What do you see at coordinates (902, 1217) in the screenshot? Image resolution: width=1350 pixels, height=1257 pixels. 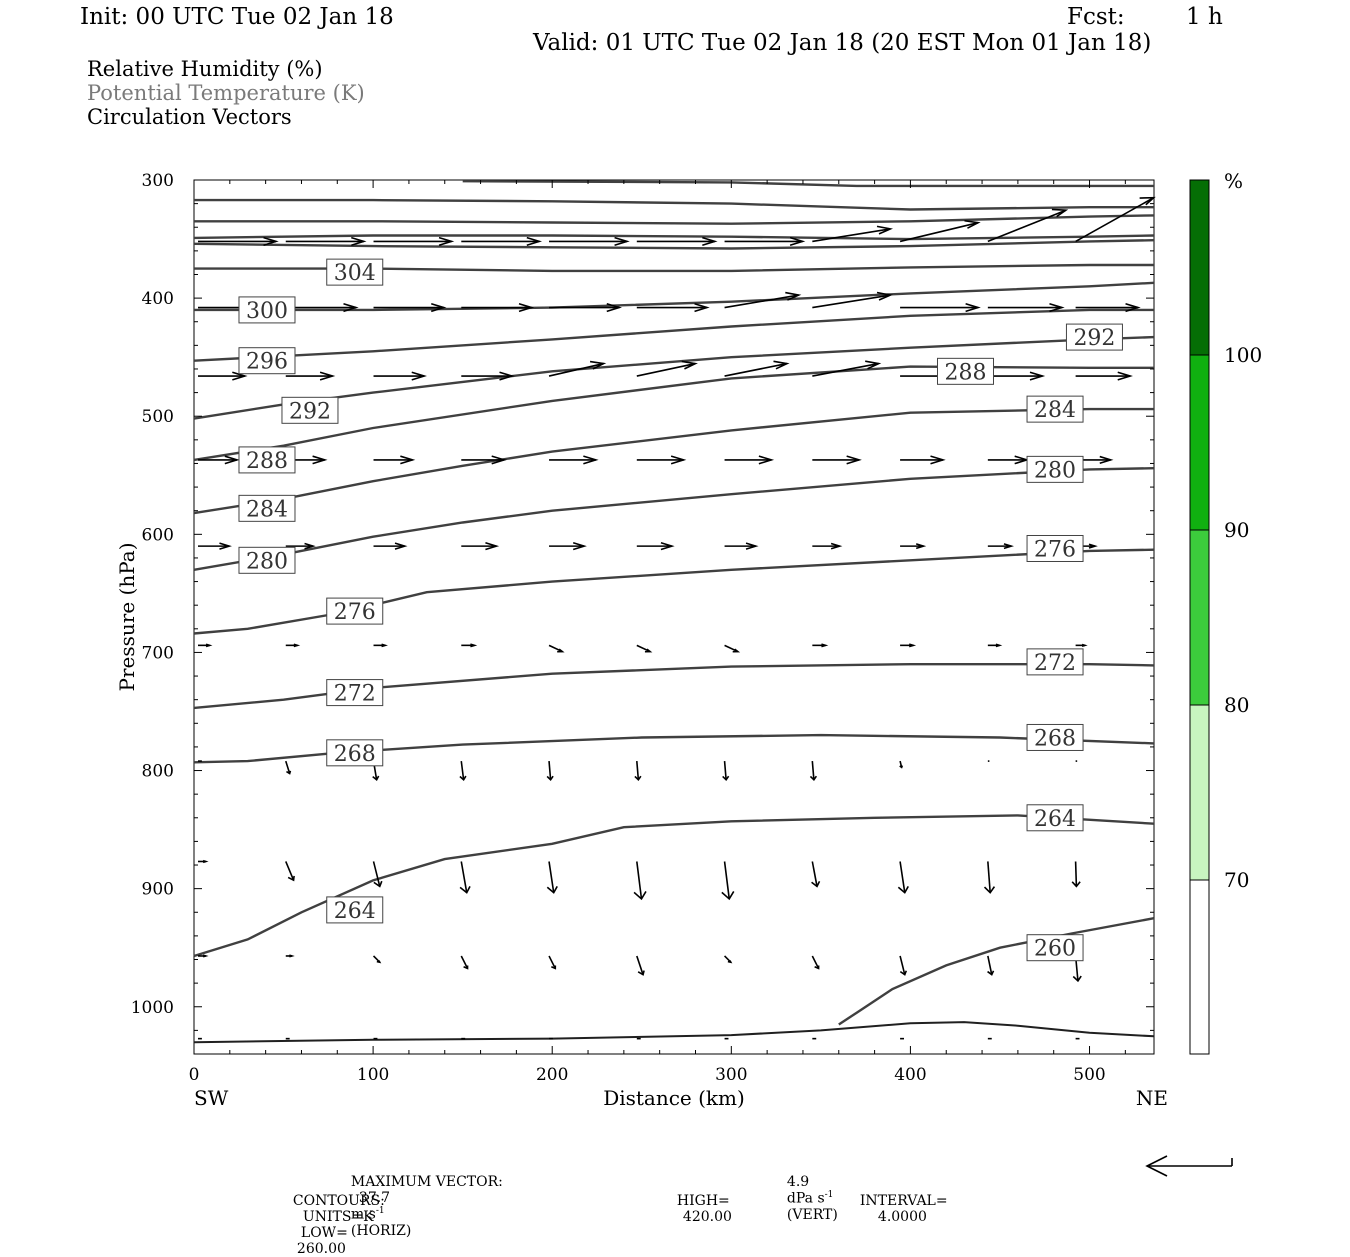 I see `contours-interval-value: 4.0000` at bounding box center [902, 1217].